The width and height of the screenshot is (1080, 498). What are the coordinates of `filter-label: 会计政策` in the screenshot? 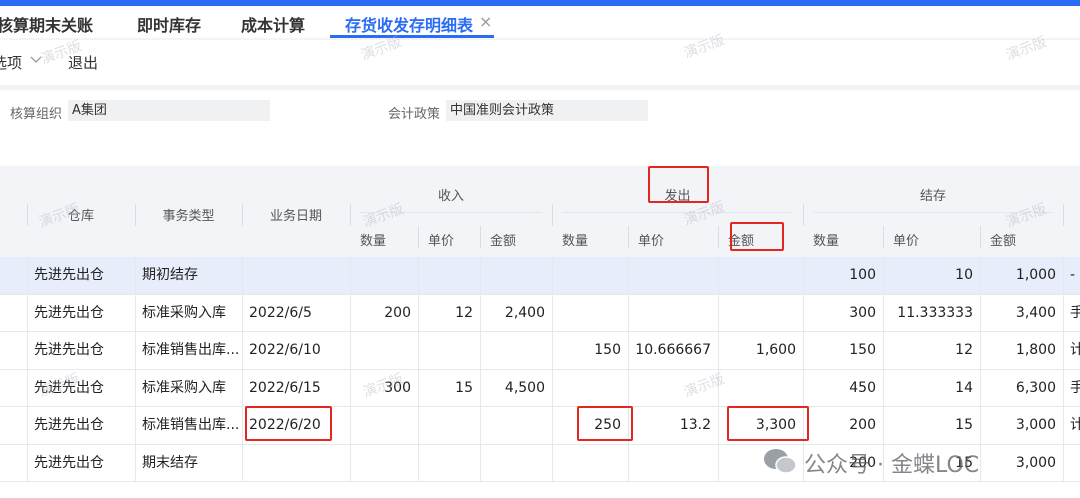 It's located at (414, 114).